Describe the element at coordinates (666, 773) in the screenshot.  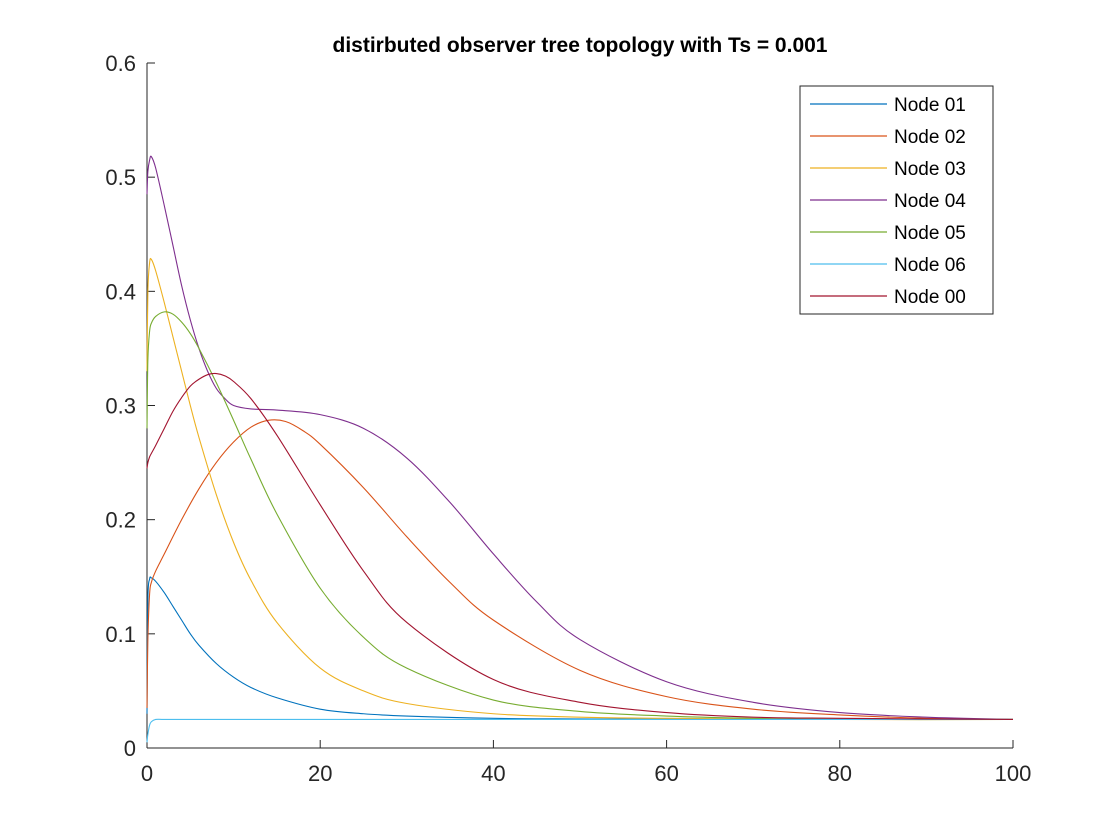
I see `x-tick-label: 60` at that location.